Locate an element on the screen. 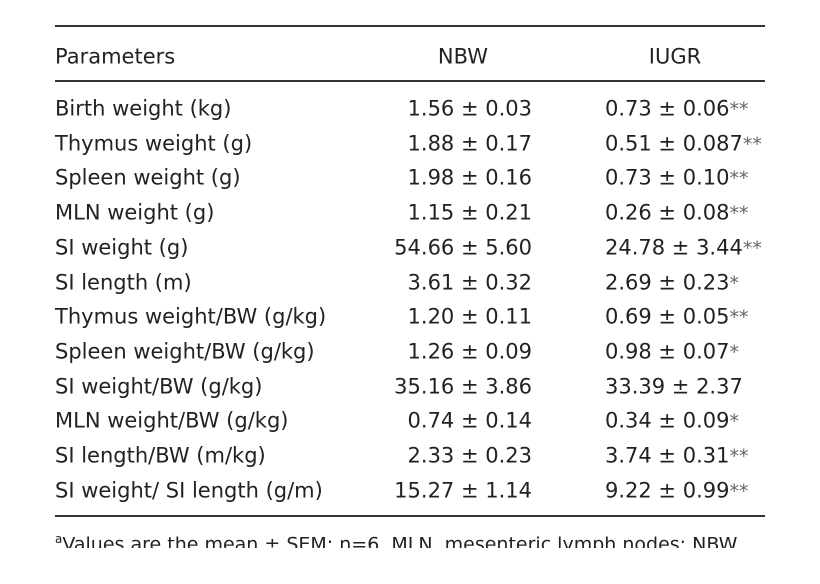  parameter-cell: SI weight/BW (g/kg) is located at coordinates (159, 386).